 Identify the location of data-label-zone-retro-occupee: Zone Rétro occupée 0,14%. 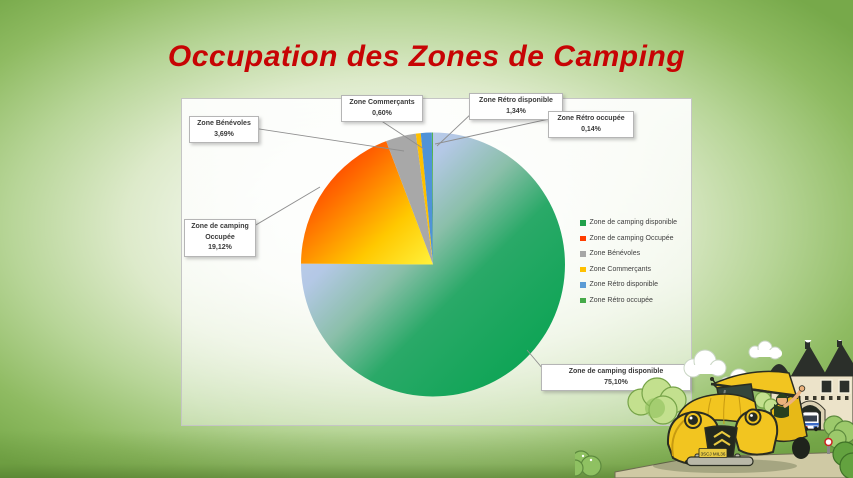
(591, 124).